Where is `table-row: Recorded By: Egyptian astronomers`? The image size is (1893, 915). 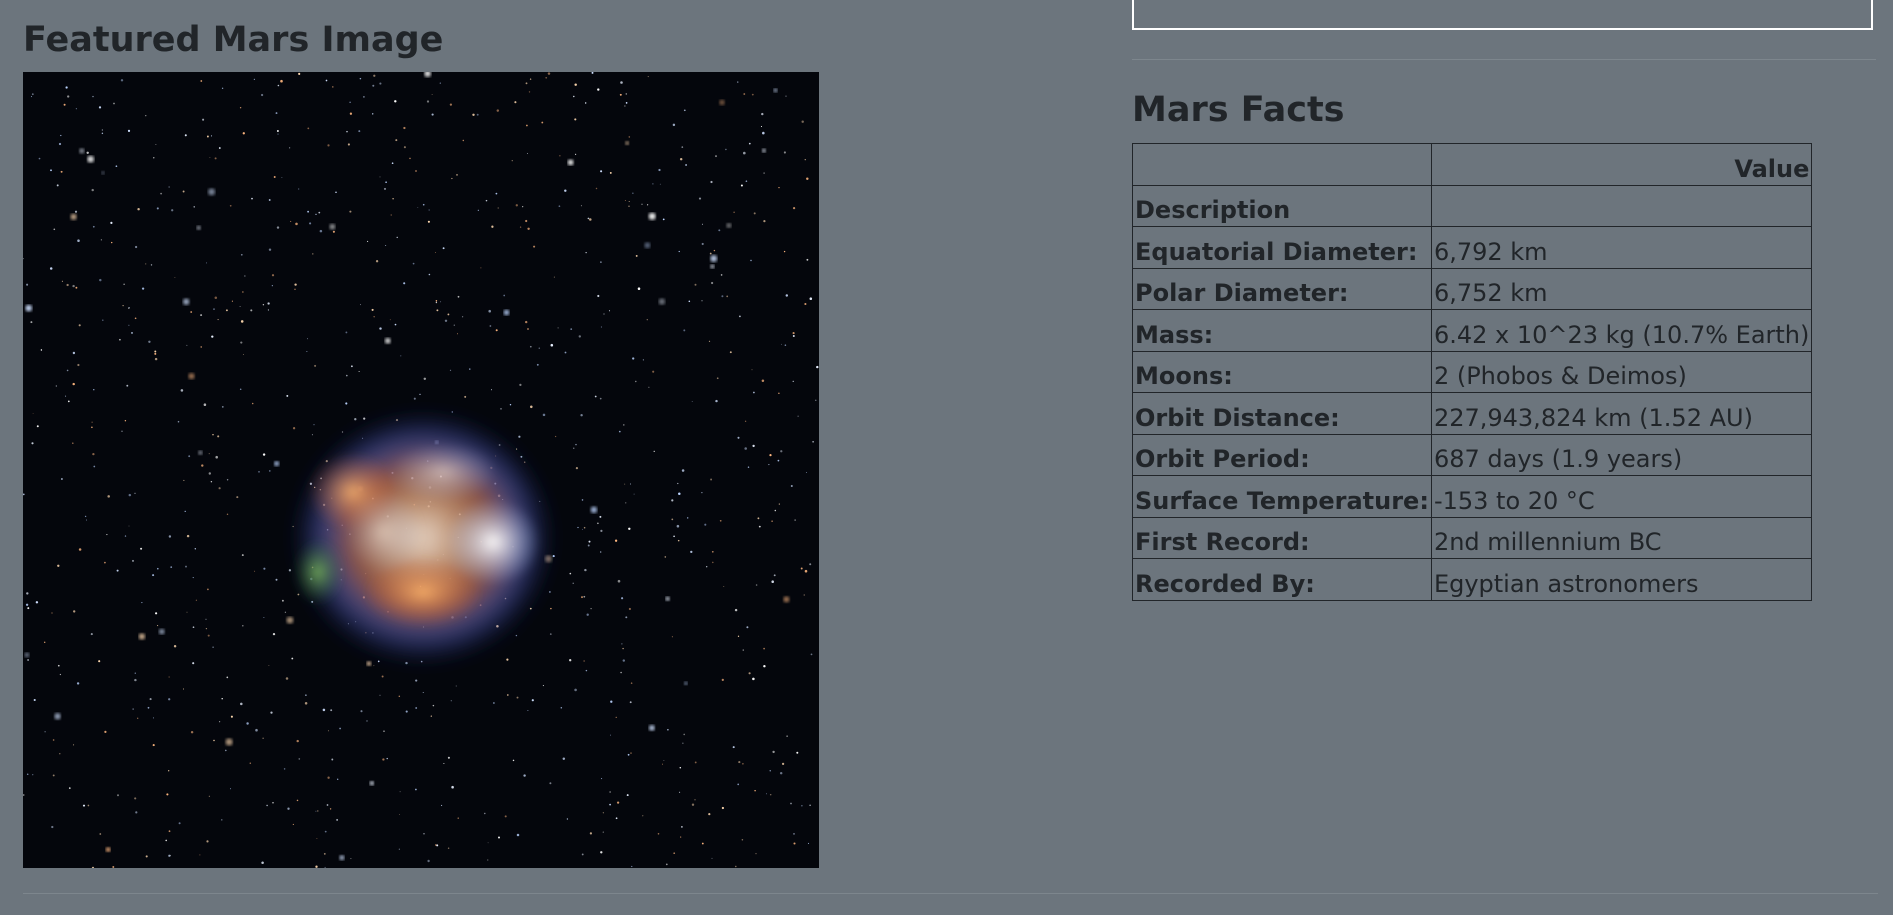 table-row: Recorded By: Egyptian astronomers is located at coordinates (1472, 579).